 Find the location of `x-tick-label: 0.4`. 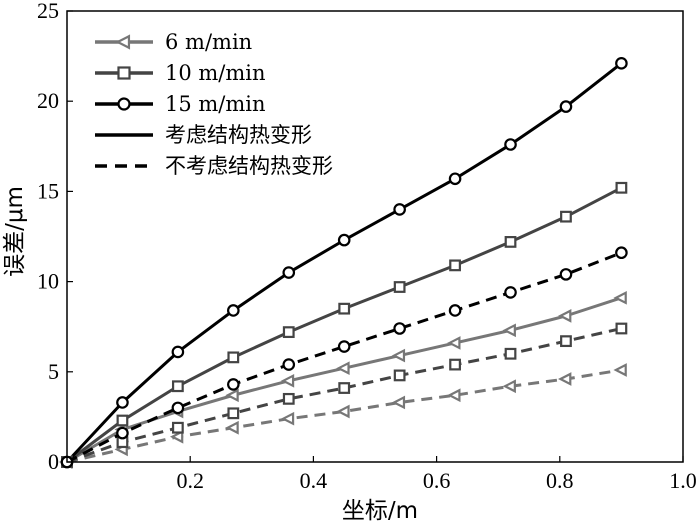

x-tick-label: 0.4 is located at coordinates (314, 480).